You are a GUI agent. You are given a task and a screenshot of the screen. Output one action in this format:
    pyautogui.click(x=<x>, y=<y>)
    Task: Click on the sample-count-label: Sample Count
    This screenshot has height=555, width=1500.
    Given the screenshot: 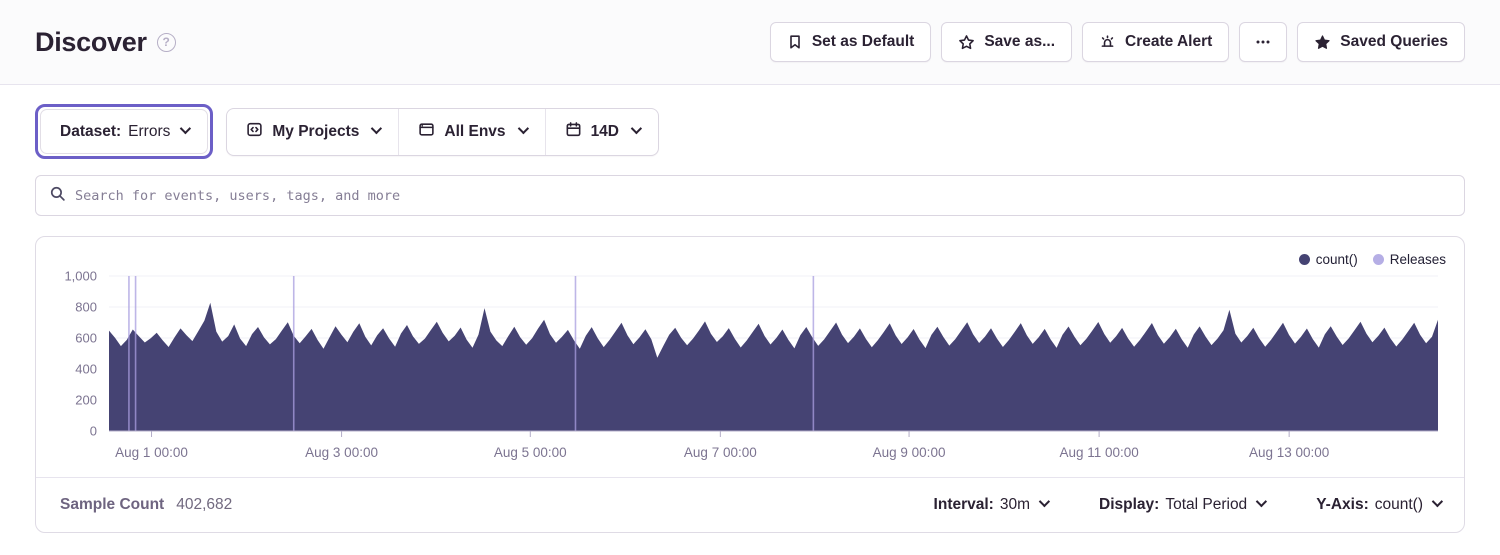 What is the action you would take?
    pyautogui.click(x=112, y=504)
    